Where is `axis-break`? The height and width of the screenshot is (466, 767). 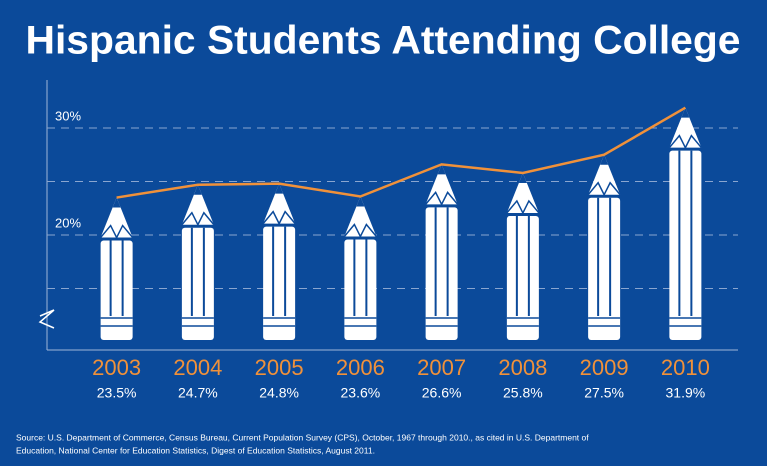 axis-break is located at coordinates (46, 319).